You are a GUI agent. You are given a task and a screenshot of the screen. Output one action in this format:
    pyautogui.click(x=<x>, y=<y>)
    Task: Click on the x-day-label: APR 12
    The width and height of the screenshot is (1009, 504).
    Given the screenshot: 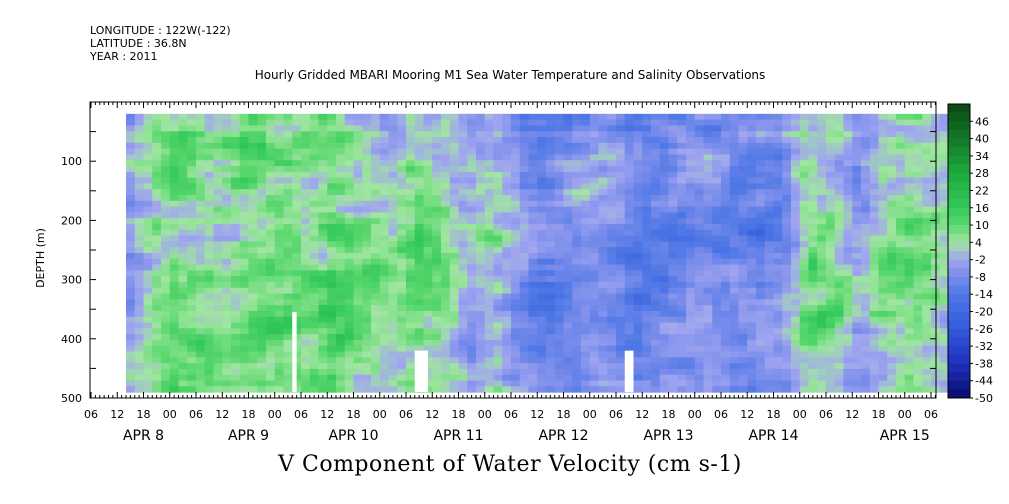 What is the action you would take?
    pyautogui.click(x=563, y=436)
    